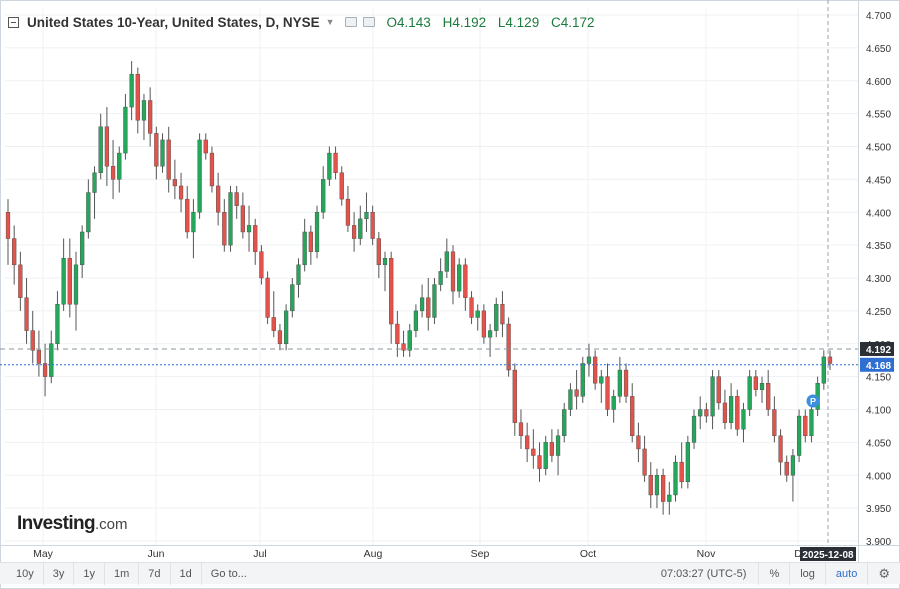 Image resolution: width=900 pixels, height=589 pixels. Describe the element at coordinates (878, 82) in the screenshot. I see `y-tick-label: 4.600` at that location.